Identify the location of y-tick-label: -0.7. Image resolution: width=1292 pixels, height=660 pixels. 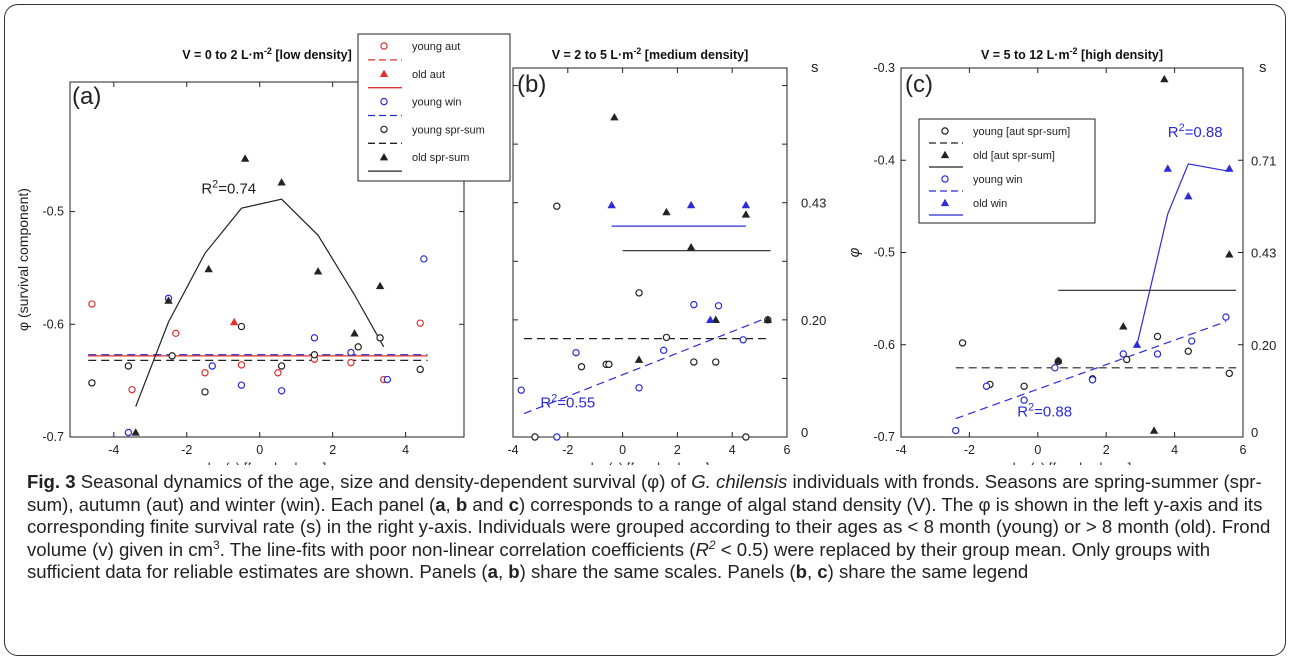
(53, 437).